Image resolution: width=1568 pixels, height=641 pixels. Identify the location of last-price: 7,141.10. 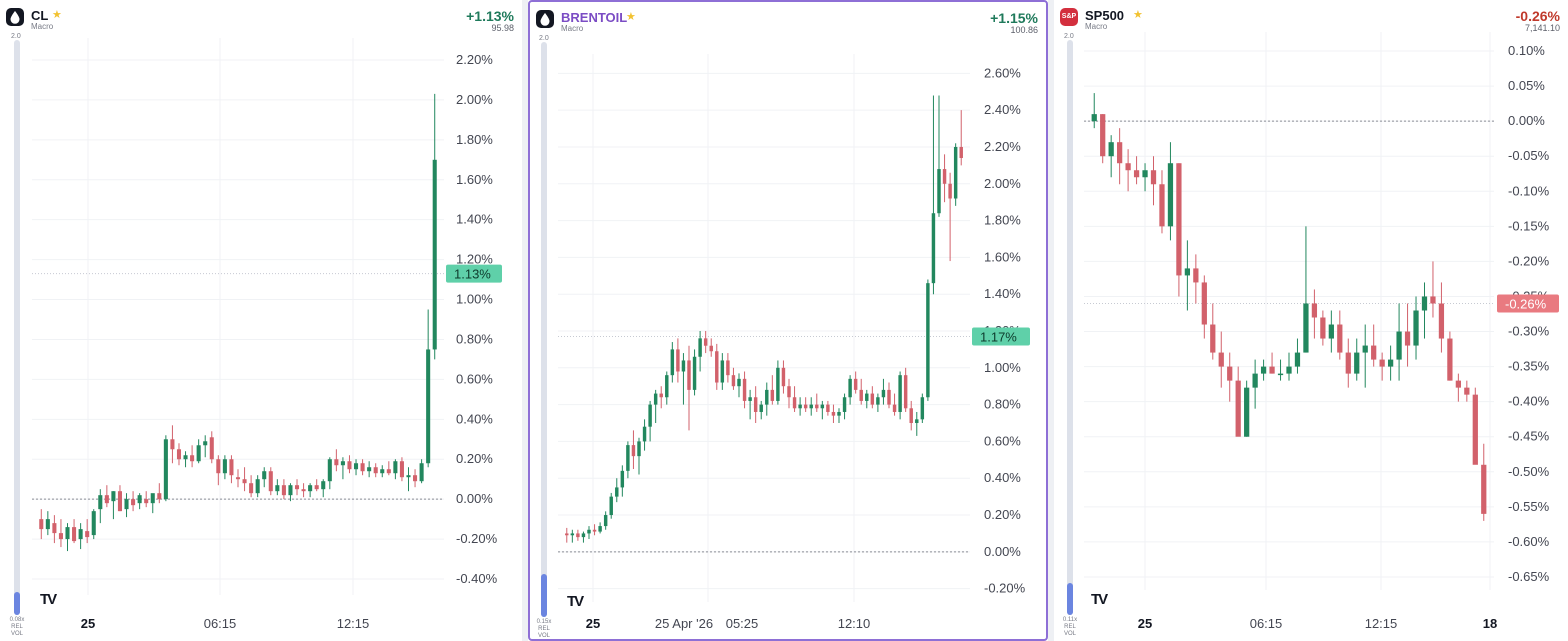
(1542, 28).